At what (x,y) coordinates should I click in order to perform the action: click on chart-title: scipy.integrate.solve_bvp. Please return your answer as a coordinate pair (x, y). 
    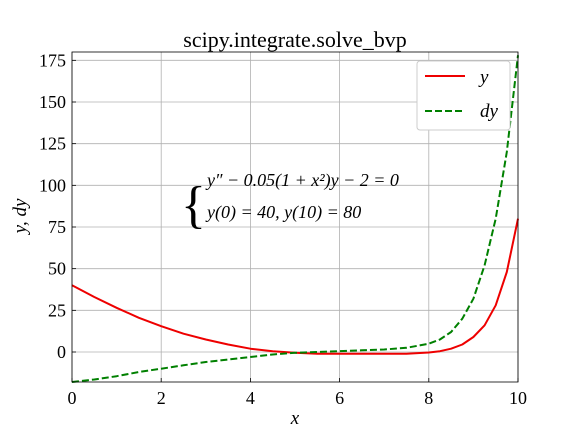
    Looking at the image, I should click on (294, 39).